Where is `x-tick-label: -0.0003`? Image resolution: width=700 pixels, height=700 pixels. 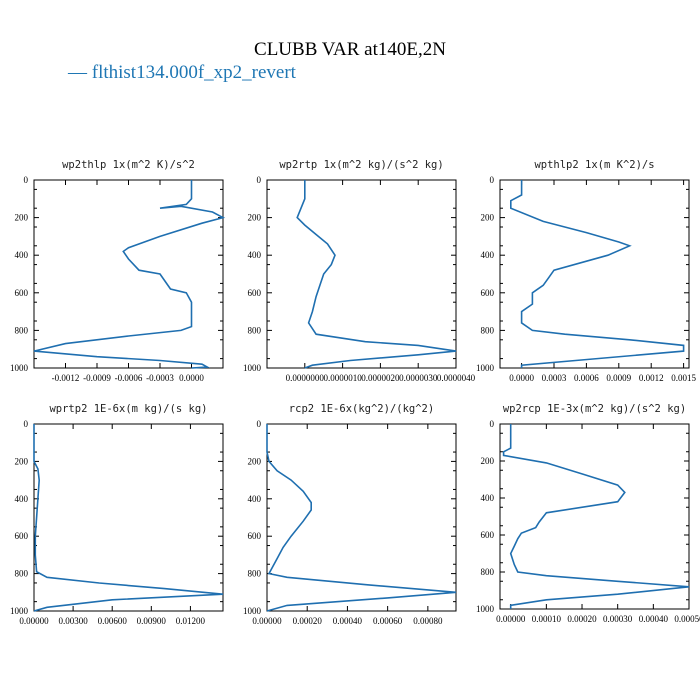
x-tick-label: -0.0003 is located at coordinates (160, 378).